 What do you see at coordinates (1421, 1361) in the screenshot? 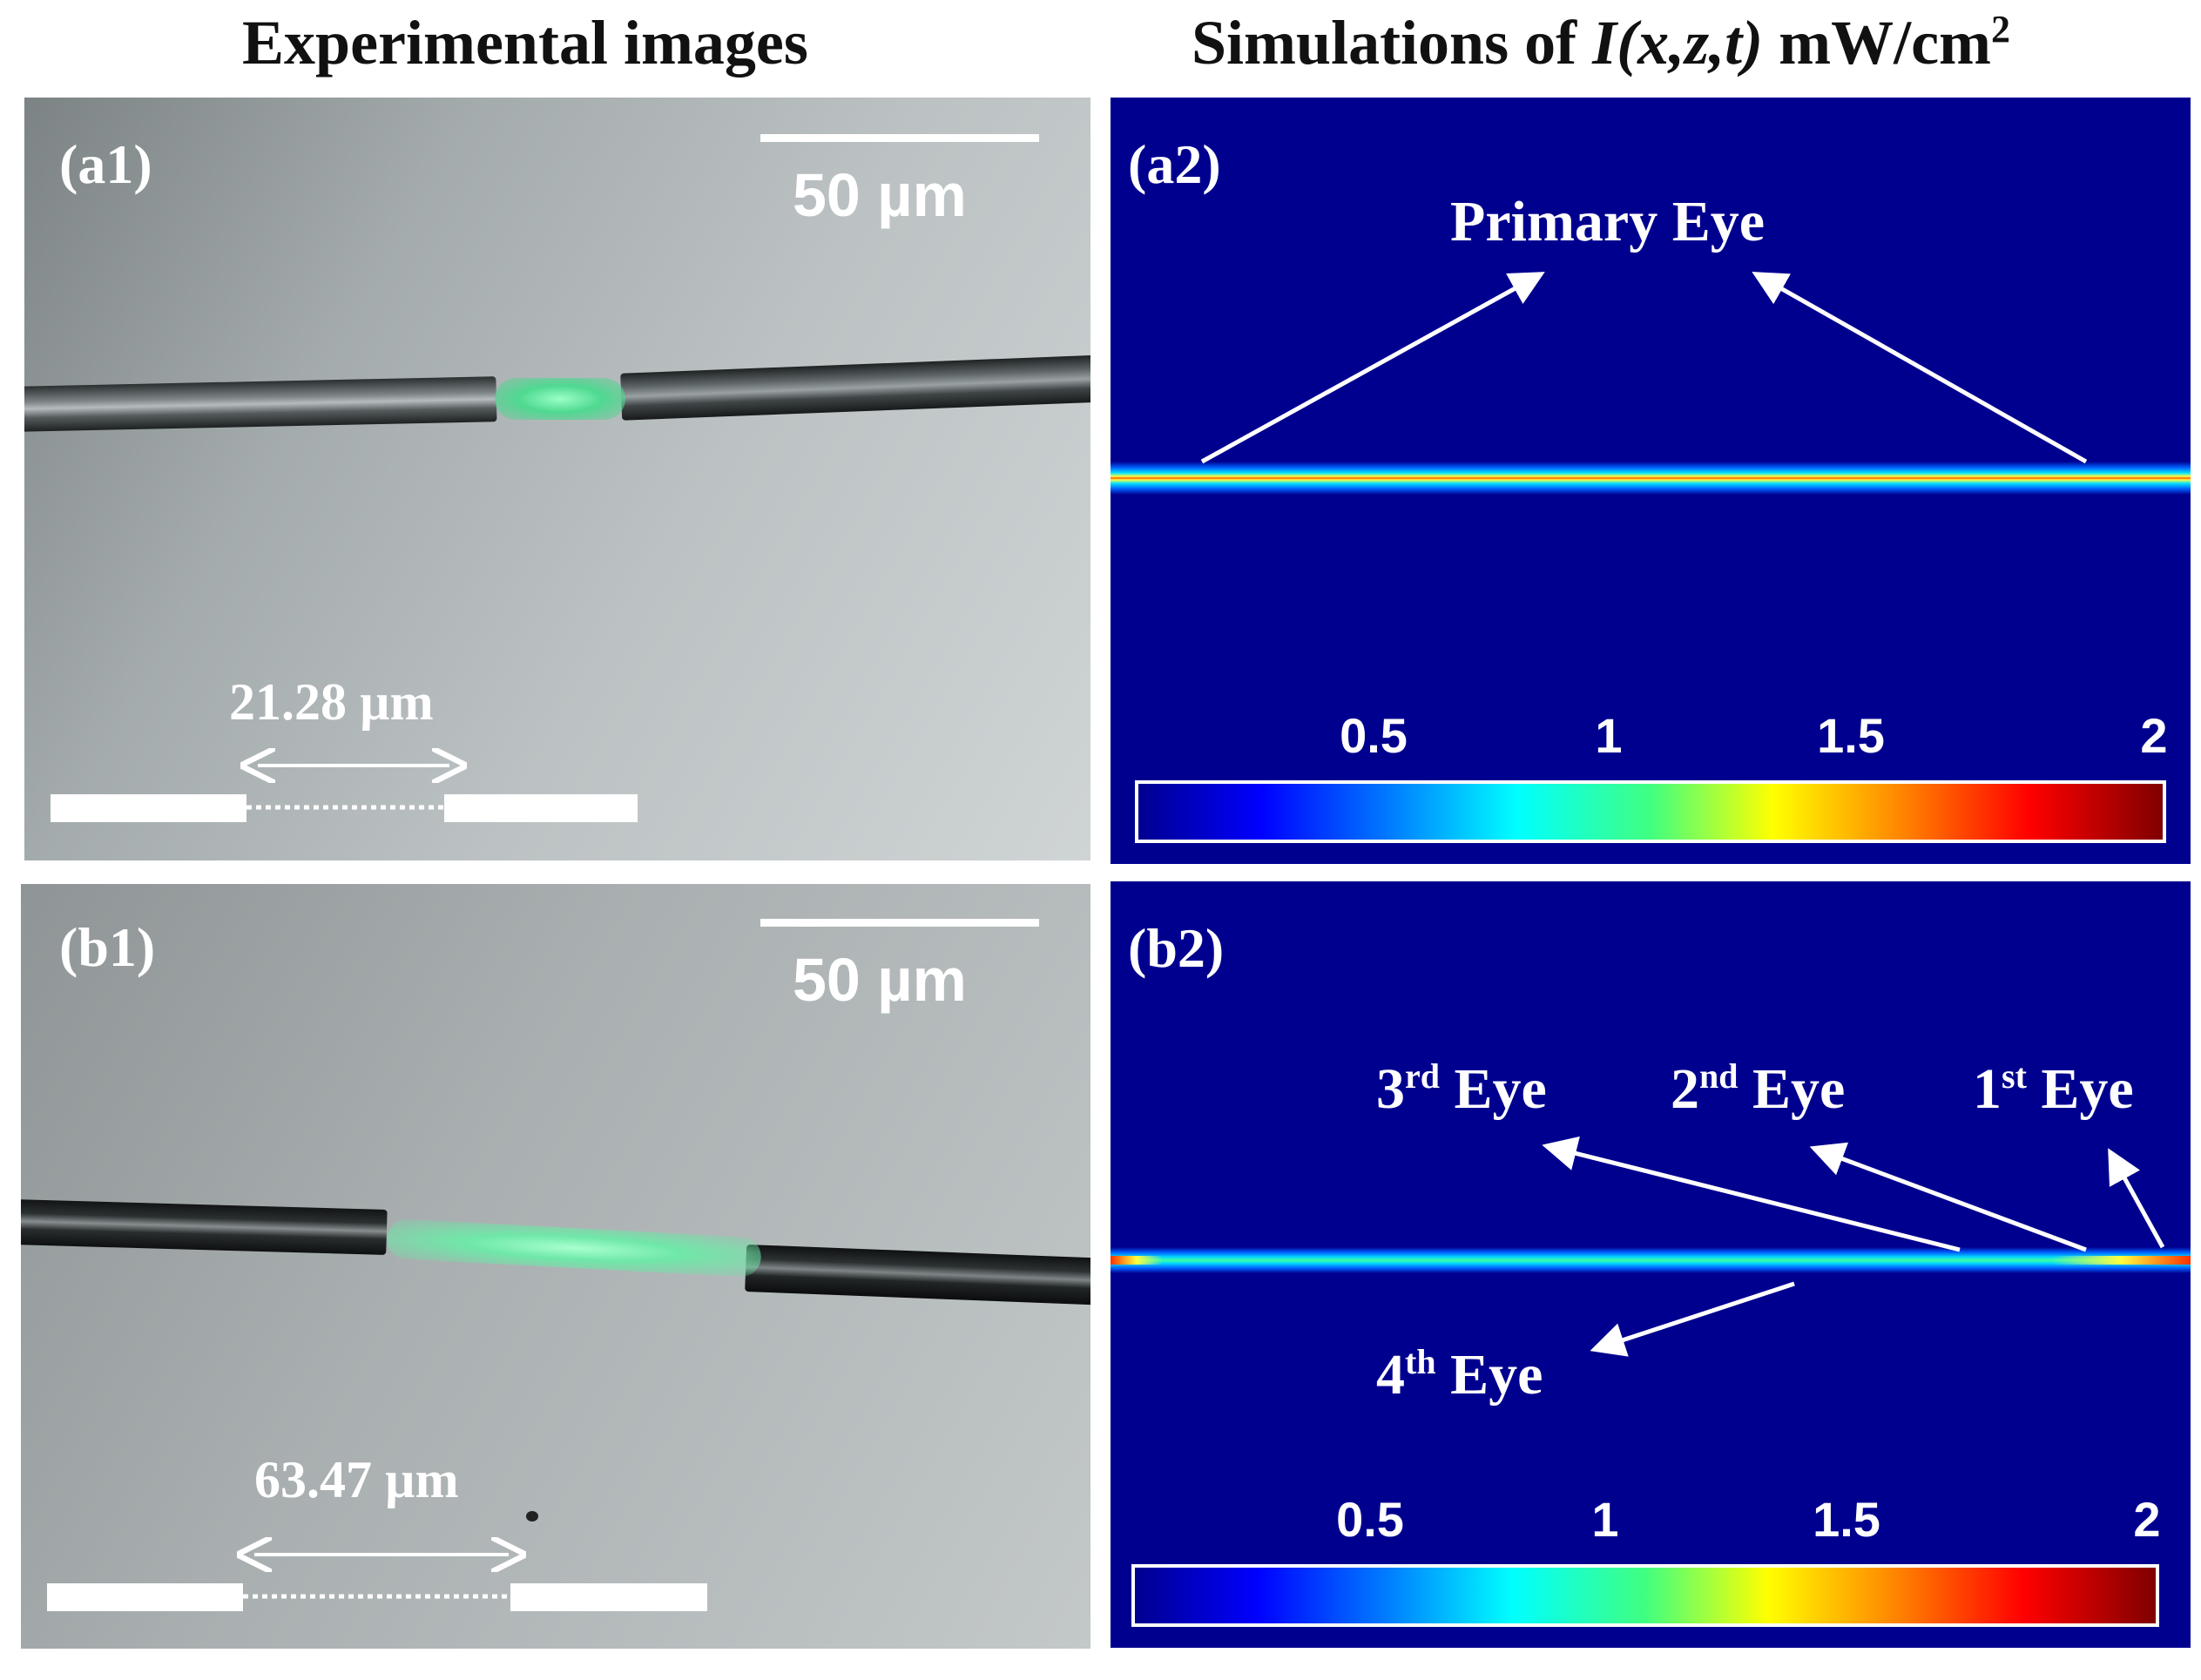
I see `eye-4-sup: th` at bounding box center [1421, 1361].